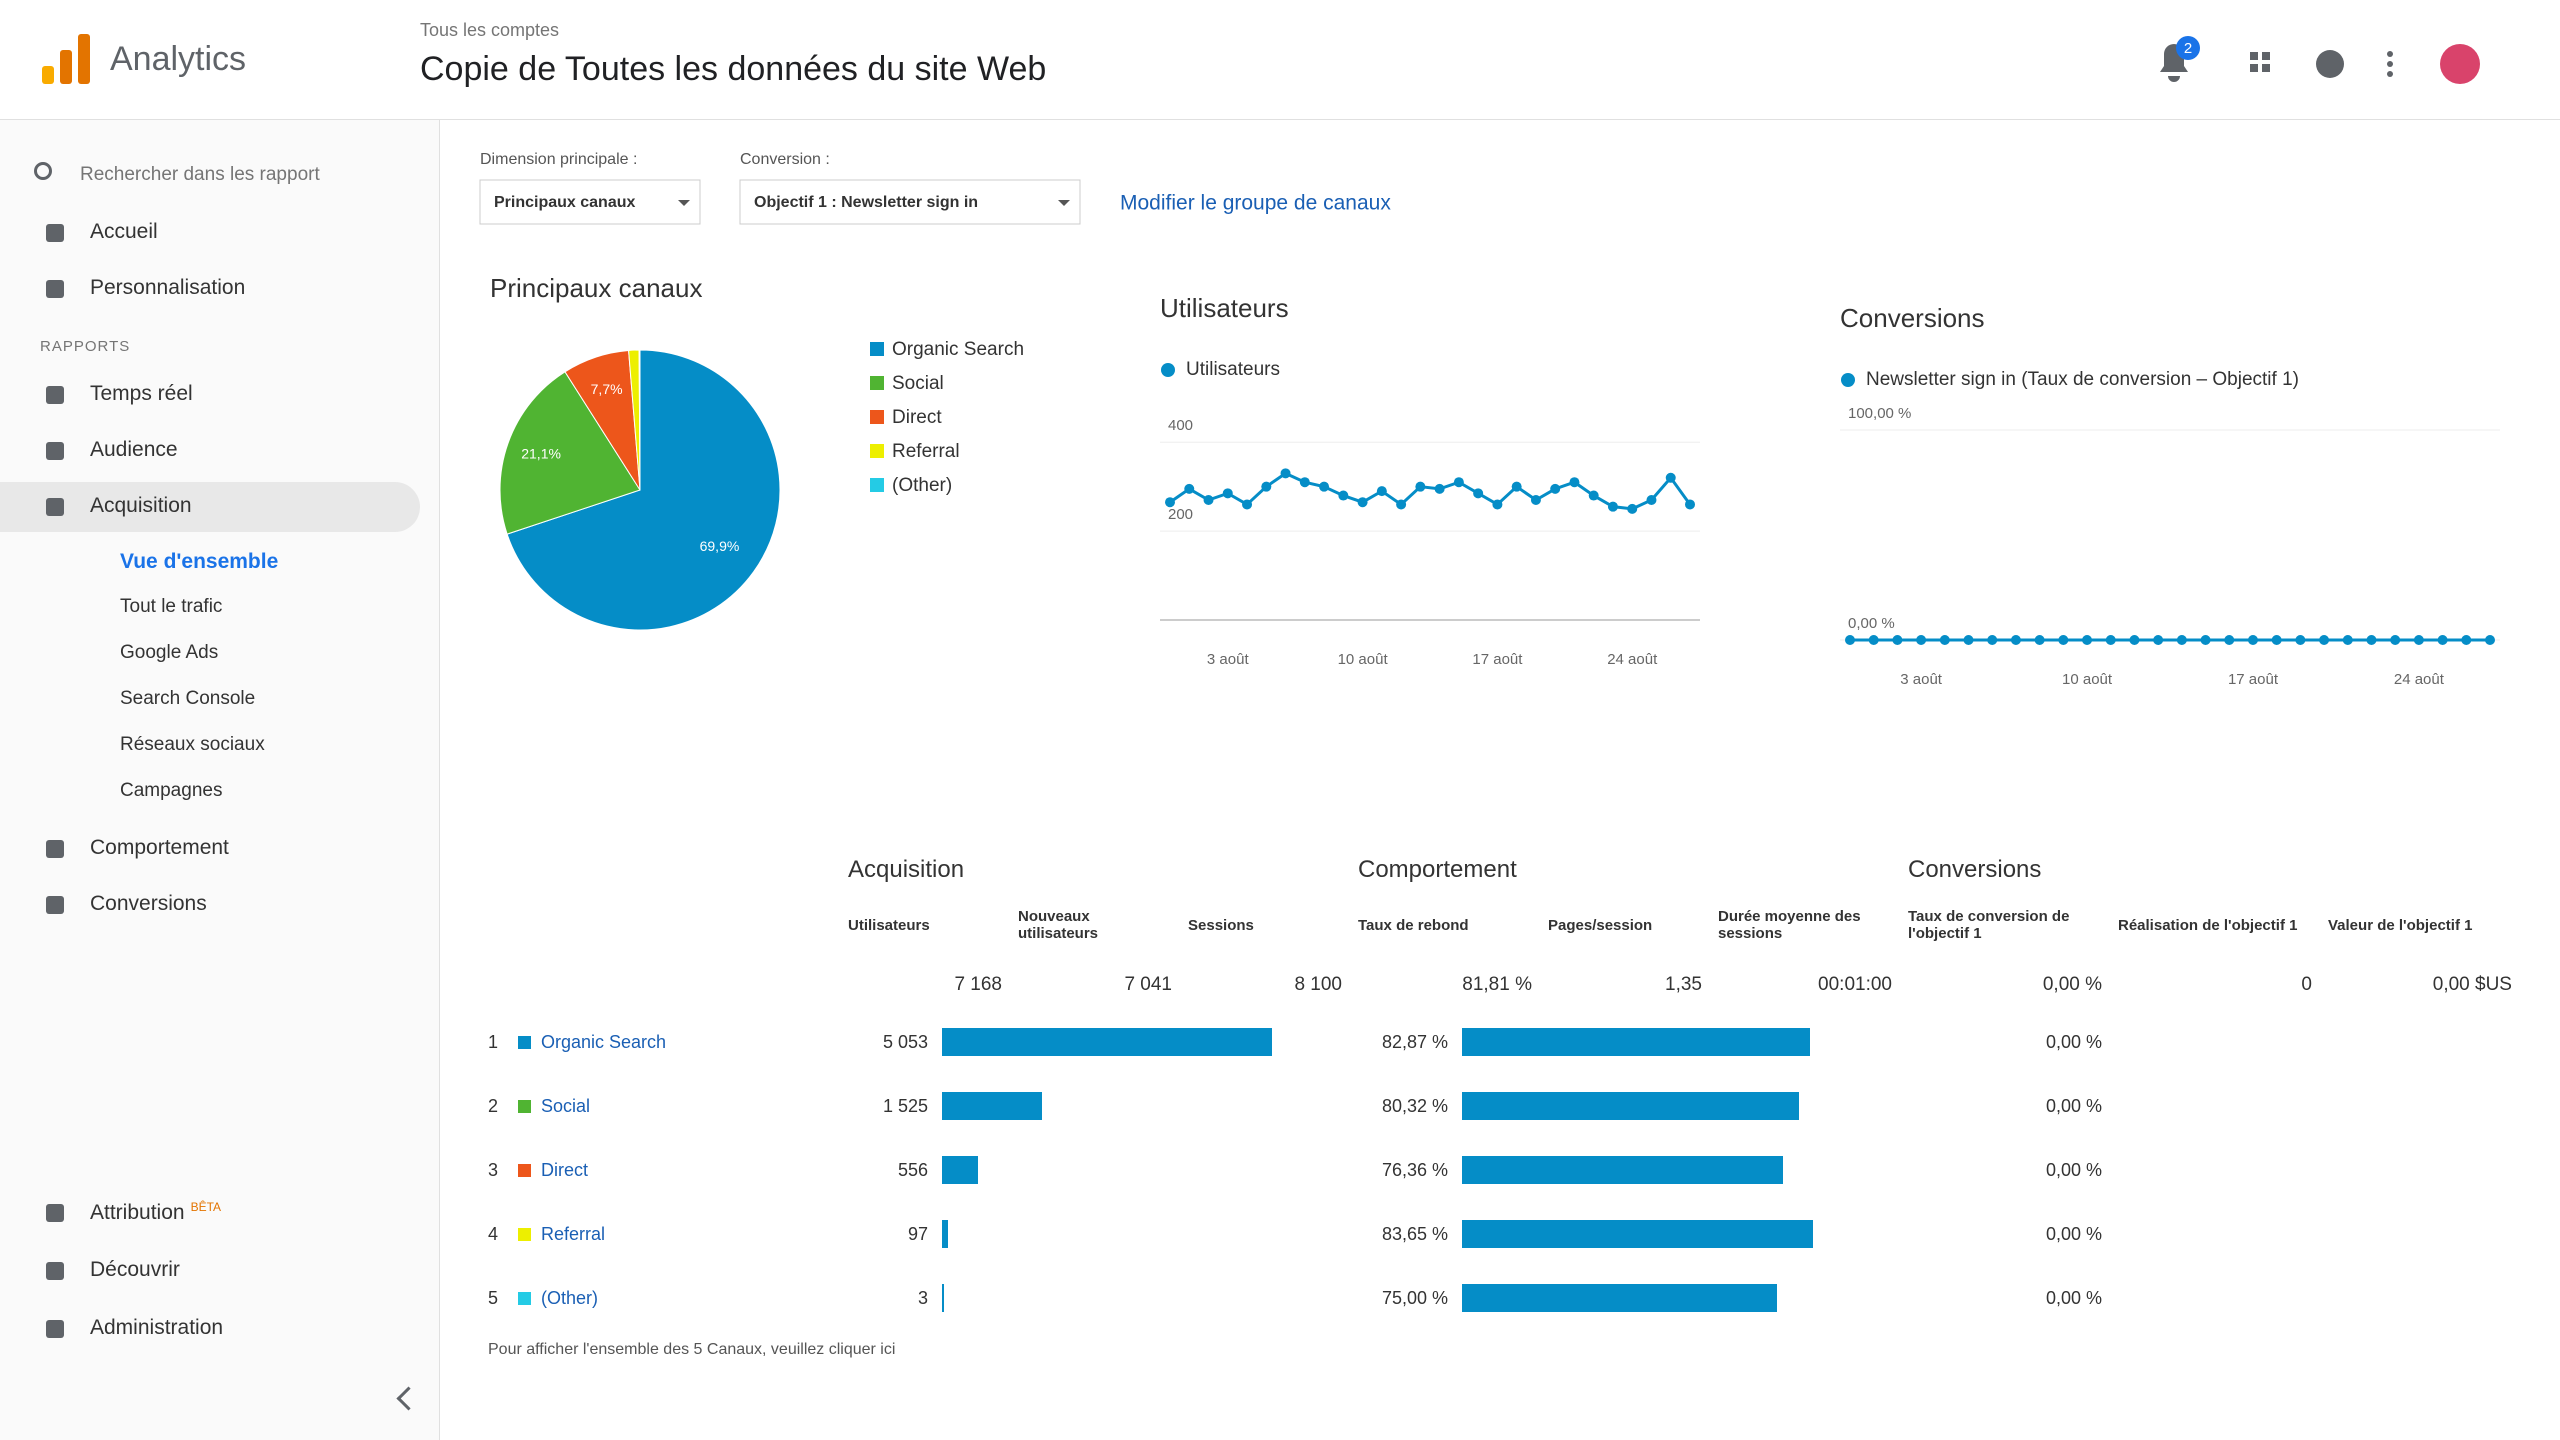 The width and height of the screenshot is (2560, 1440). What do you see at coordinates (1600, 925) in the screenshot?
I see `column-header: Pages/session` at bounding box center [1600, 925].